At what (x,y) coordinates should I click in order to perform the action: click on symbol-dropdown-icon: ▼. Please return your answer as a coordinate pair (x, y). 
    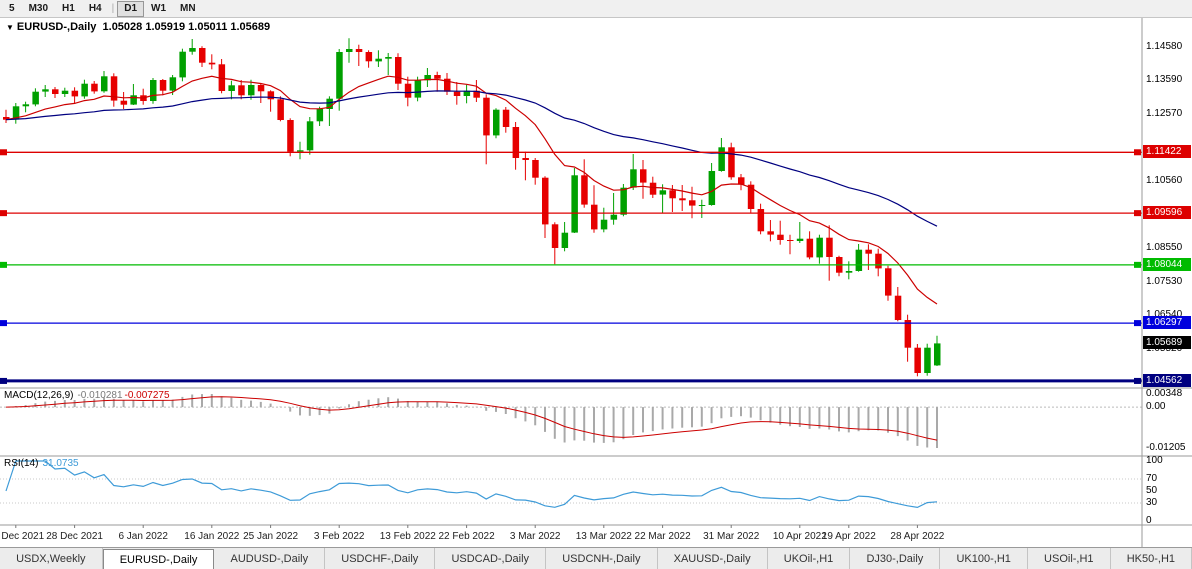
    Looking at the image, I should click on (10, 27).